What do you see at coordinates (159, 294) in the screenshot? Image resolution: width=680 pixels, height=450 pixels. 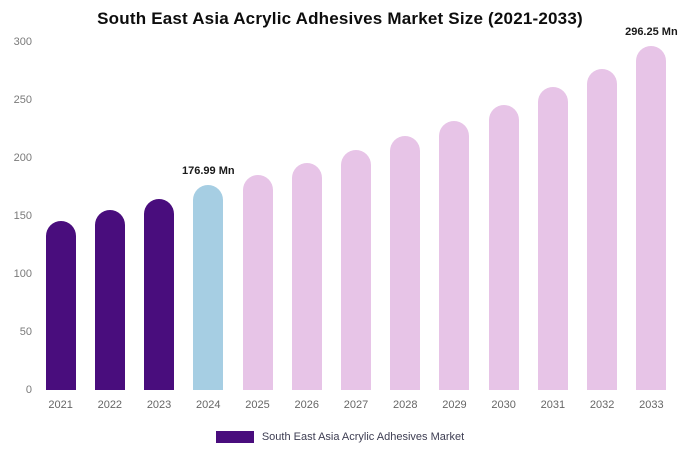 I see `bar-2023` at bounding box center [159, 294].